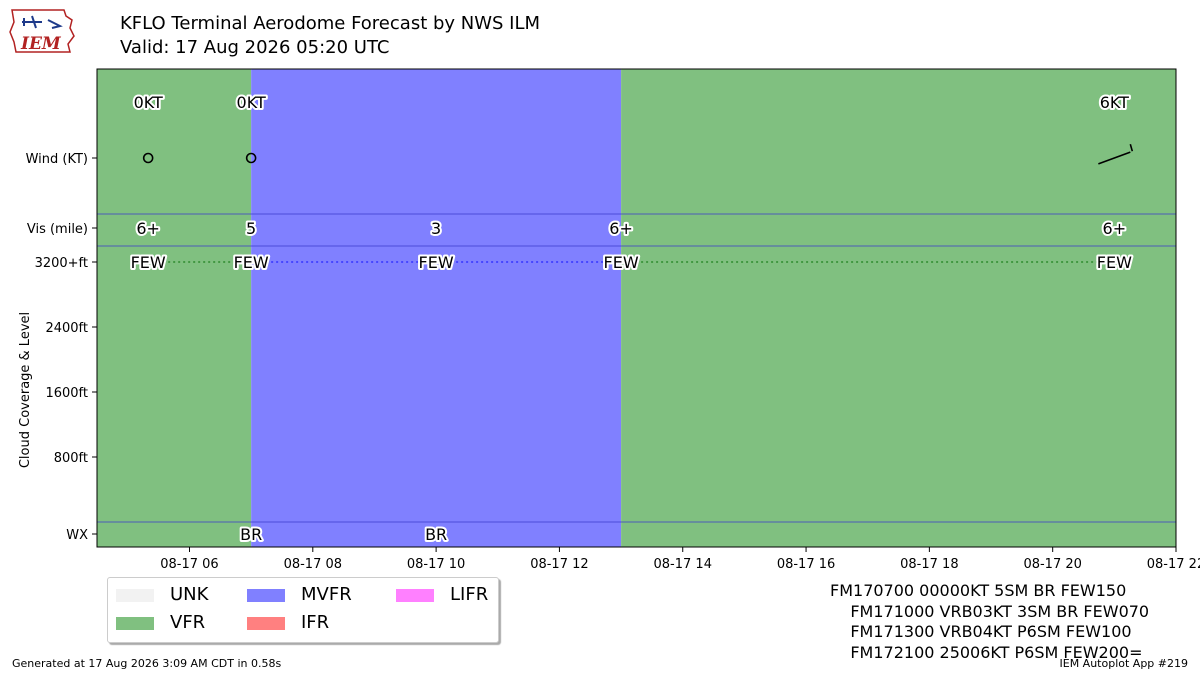 Image resolution: width=1200 pixels, height=675 pixels. Describe the element at coordinates (1052, 564) in the screenshot. I see `x-tick-label: 08-17 20` at that location.